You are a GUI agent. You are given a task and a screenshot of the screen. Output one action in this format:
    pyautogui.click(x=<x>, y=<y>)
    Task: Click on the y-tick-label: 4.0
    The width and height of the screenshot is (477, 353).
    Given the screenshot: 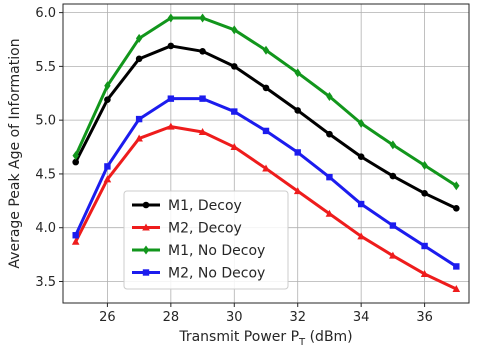 What is the action you would take?
    pyautogui.click(x=45, y=228)
    